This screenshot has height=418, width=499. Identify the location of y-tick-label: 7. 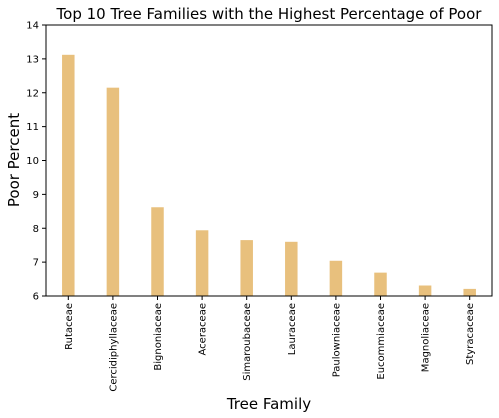
(36, 263).